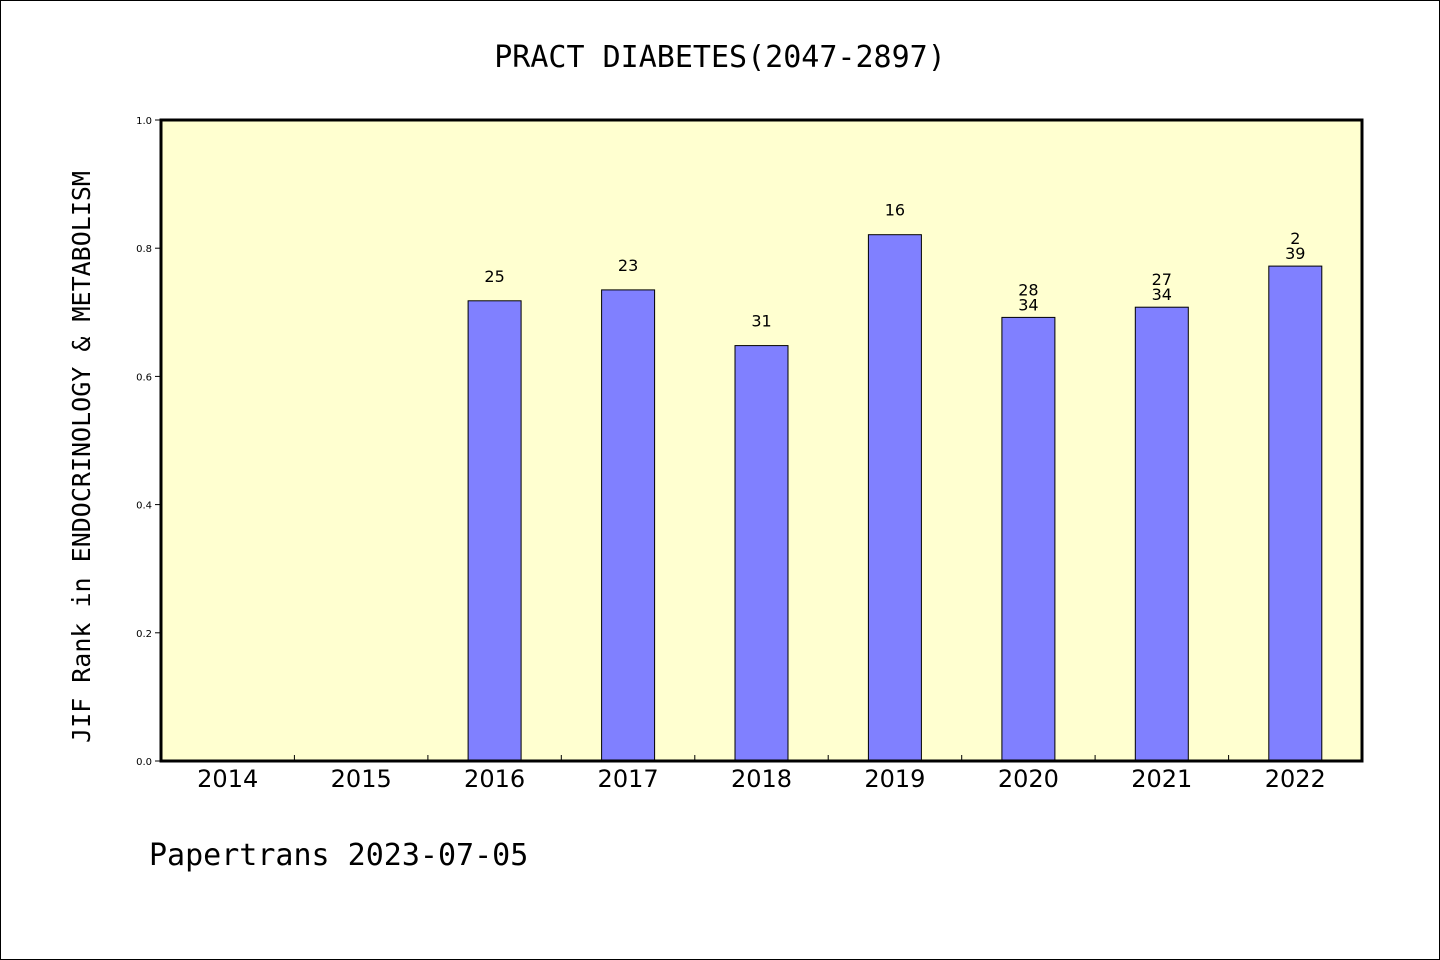  Describe the element at coordinates (628, 265) in the screenshot. I see `data-label-2017-0: 23` at that location.